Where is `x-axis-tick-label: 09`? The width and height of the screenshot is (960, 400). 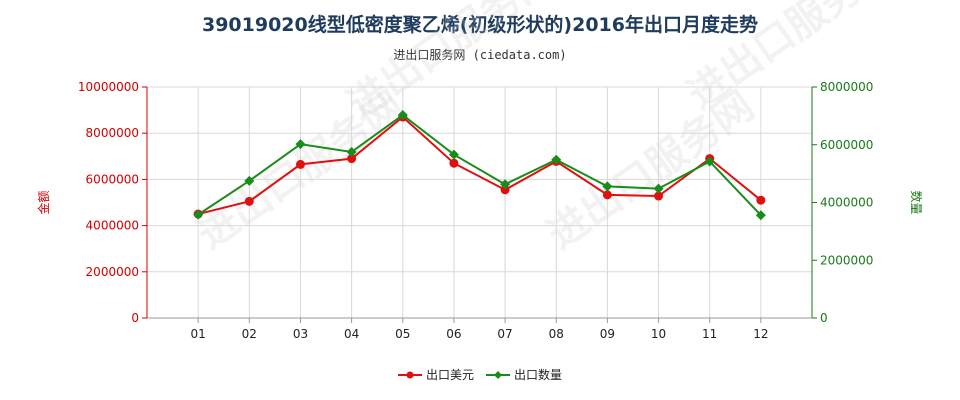
x-axis-tick-label: 09 is located at coordinates (607, 334).